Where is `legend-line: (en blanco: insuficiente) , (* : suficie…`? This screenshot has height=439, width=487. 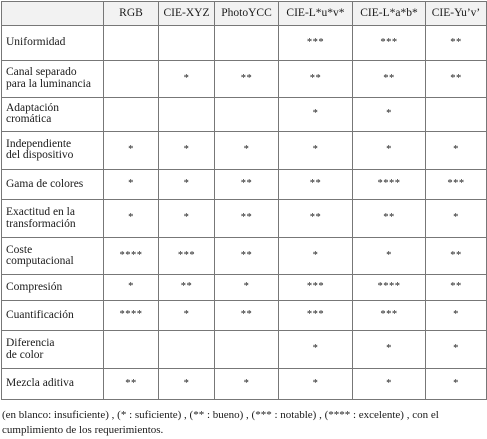 legend-line: (en blanco: insuficiente) , (* : suficie… is located at coordinates (220, 415).